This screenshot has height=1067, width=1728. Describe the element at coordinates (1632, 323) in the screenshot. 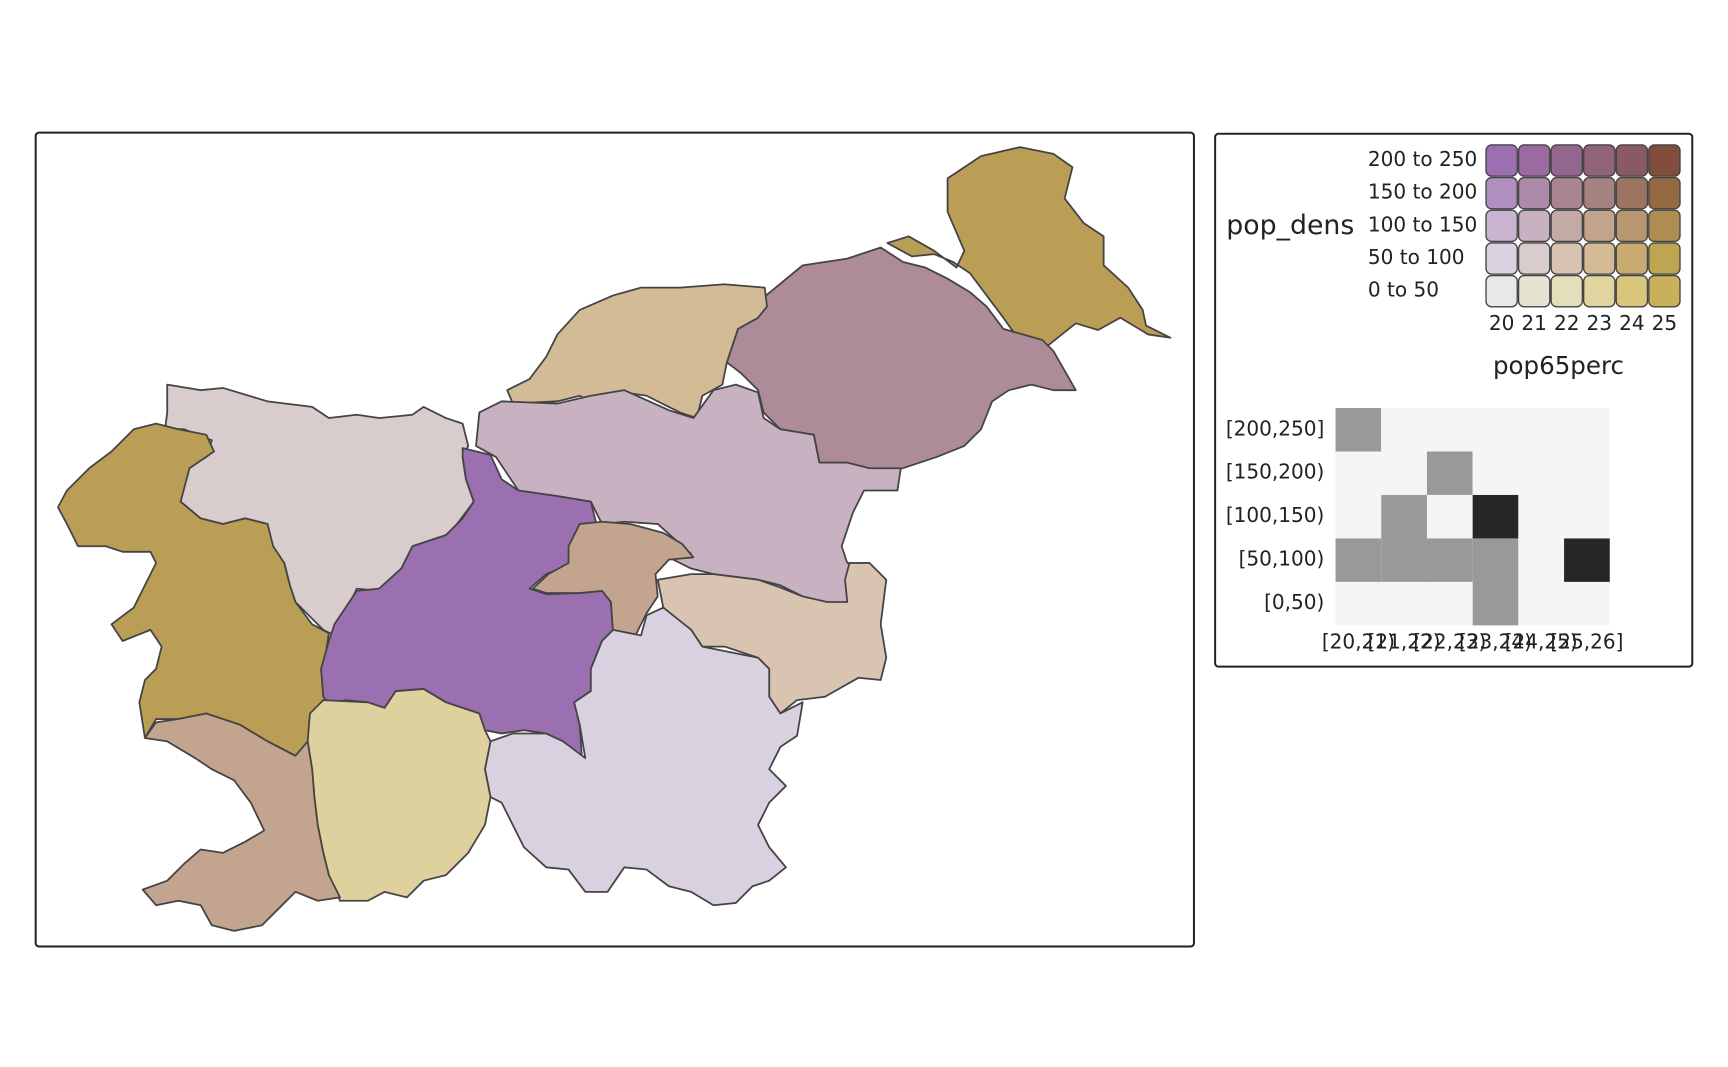

I see `legend-column-label: 24` at that location.